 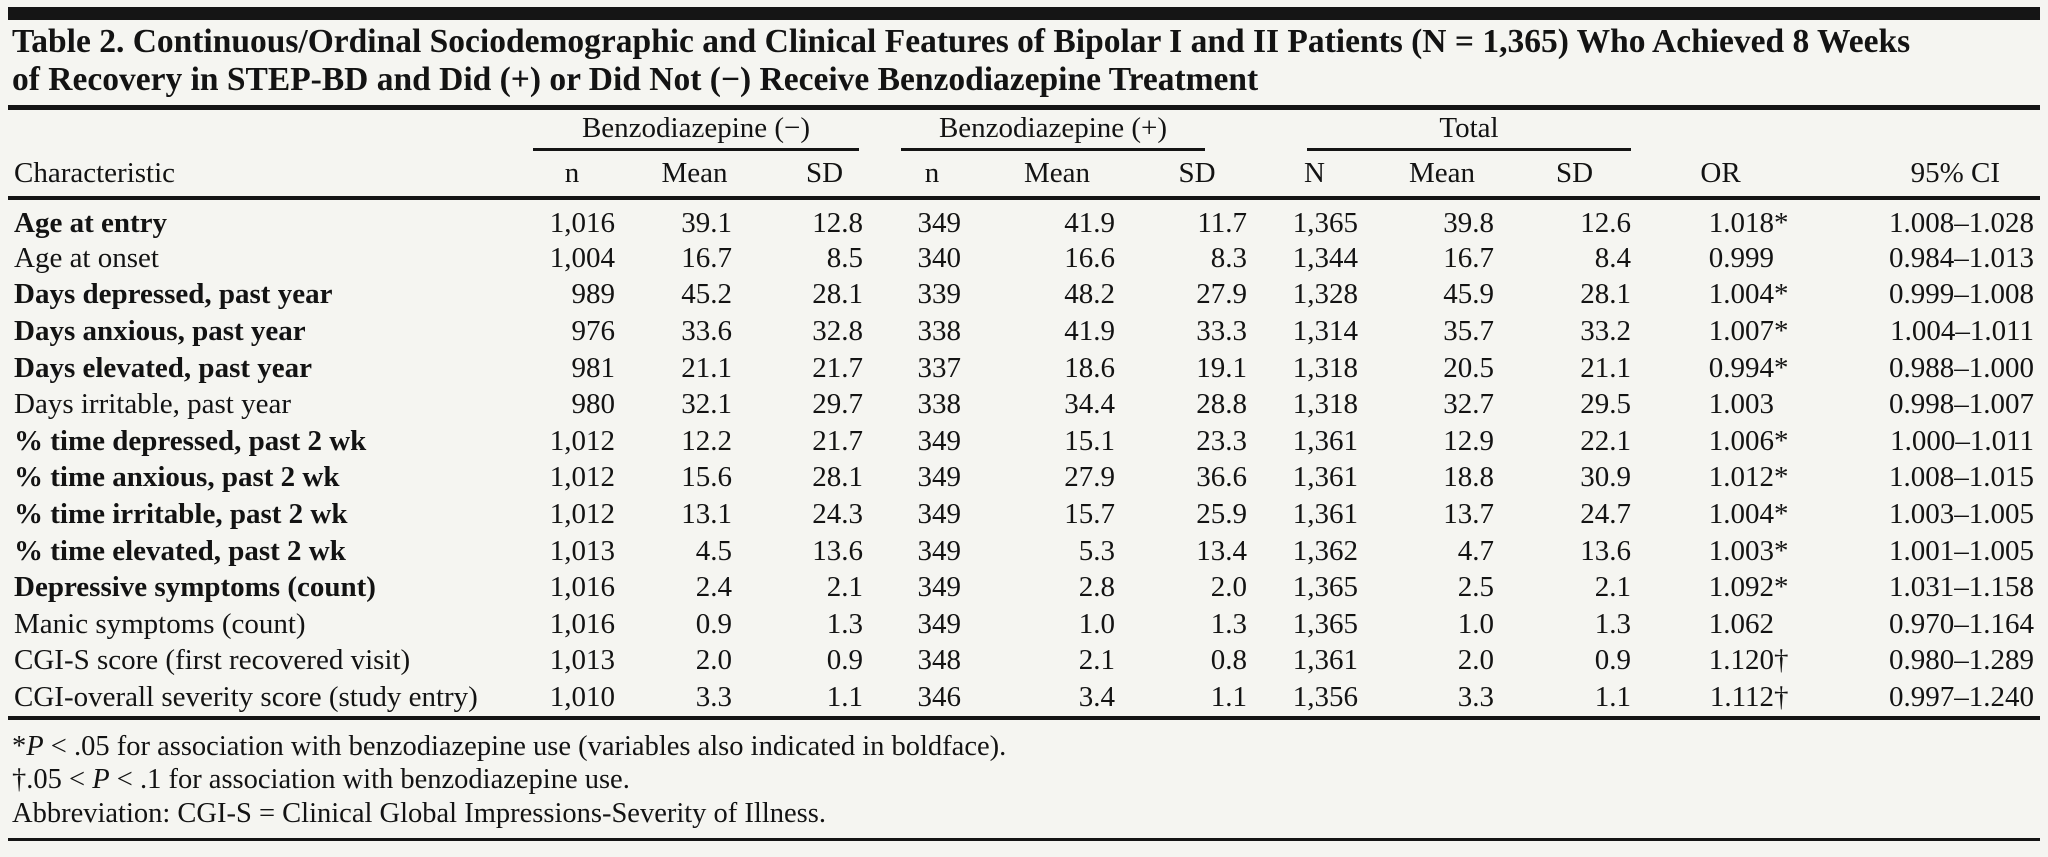 What do you see at coordinates (1741, 587) in the screenshot?
I see `odds-ratio-value: 1.092` at bounding box center [1741, 587].